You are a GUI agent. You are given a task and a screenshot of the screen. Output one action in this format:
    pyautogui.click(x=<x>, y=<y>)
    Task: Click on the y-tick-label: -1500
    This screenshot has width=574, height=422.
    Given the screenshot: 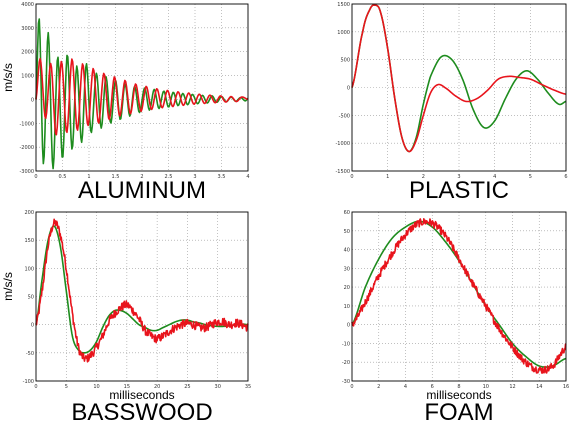 What is the action you would take?
    pyautogui.click(x=342, y=172)
    